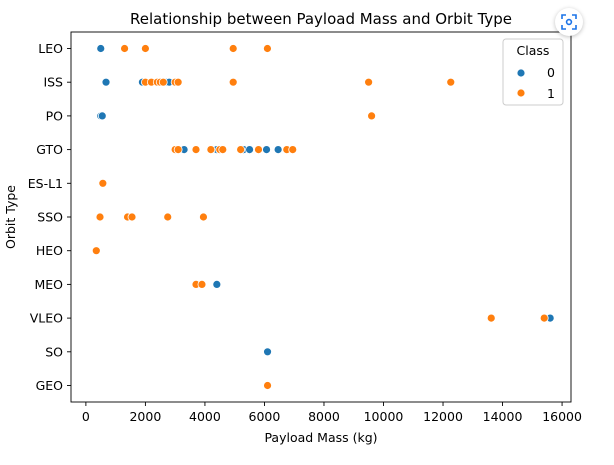 Image resolution: width=614 pixels, height=465 pixels. I want to click on legend: Class 0 1, so click(533, 72).